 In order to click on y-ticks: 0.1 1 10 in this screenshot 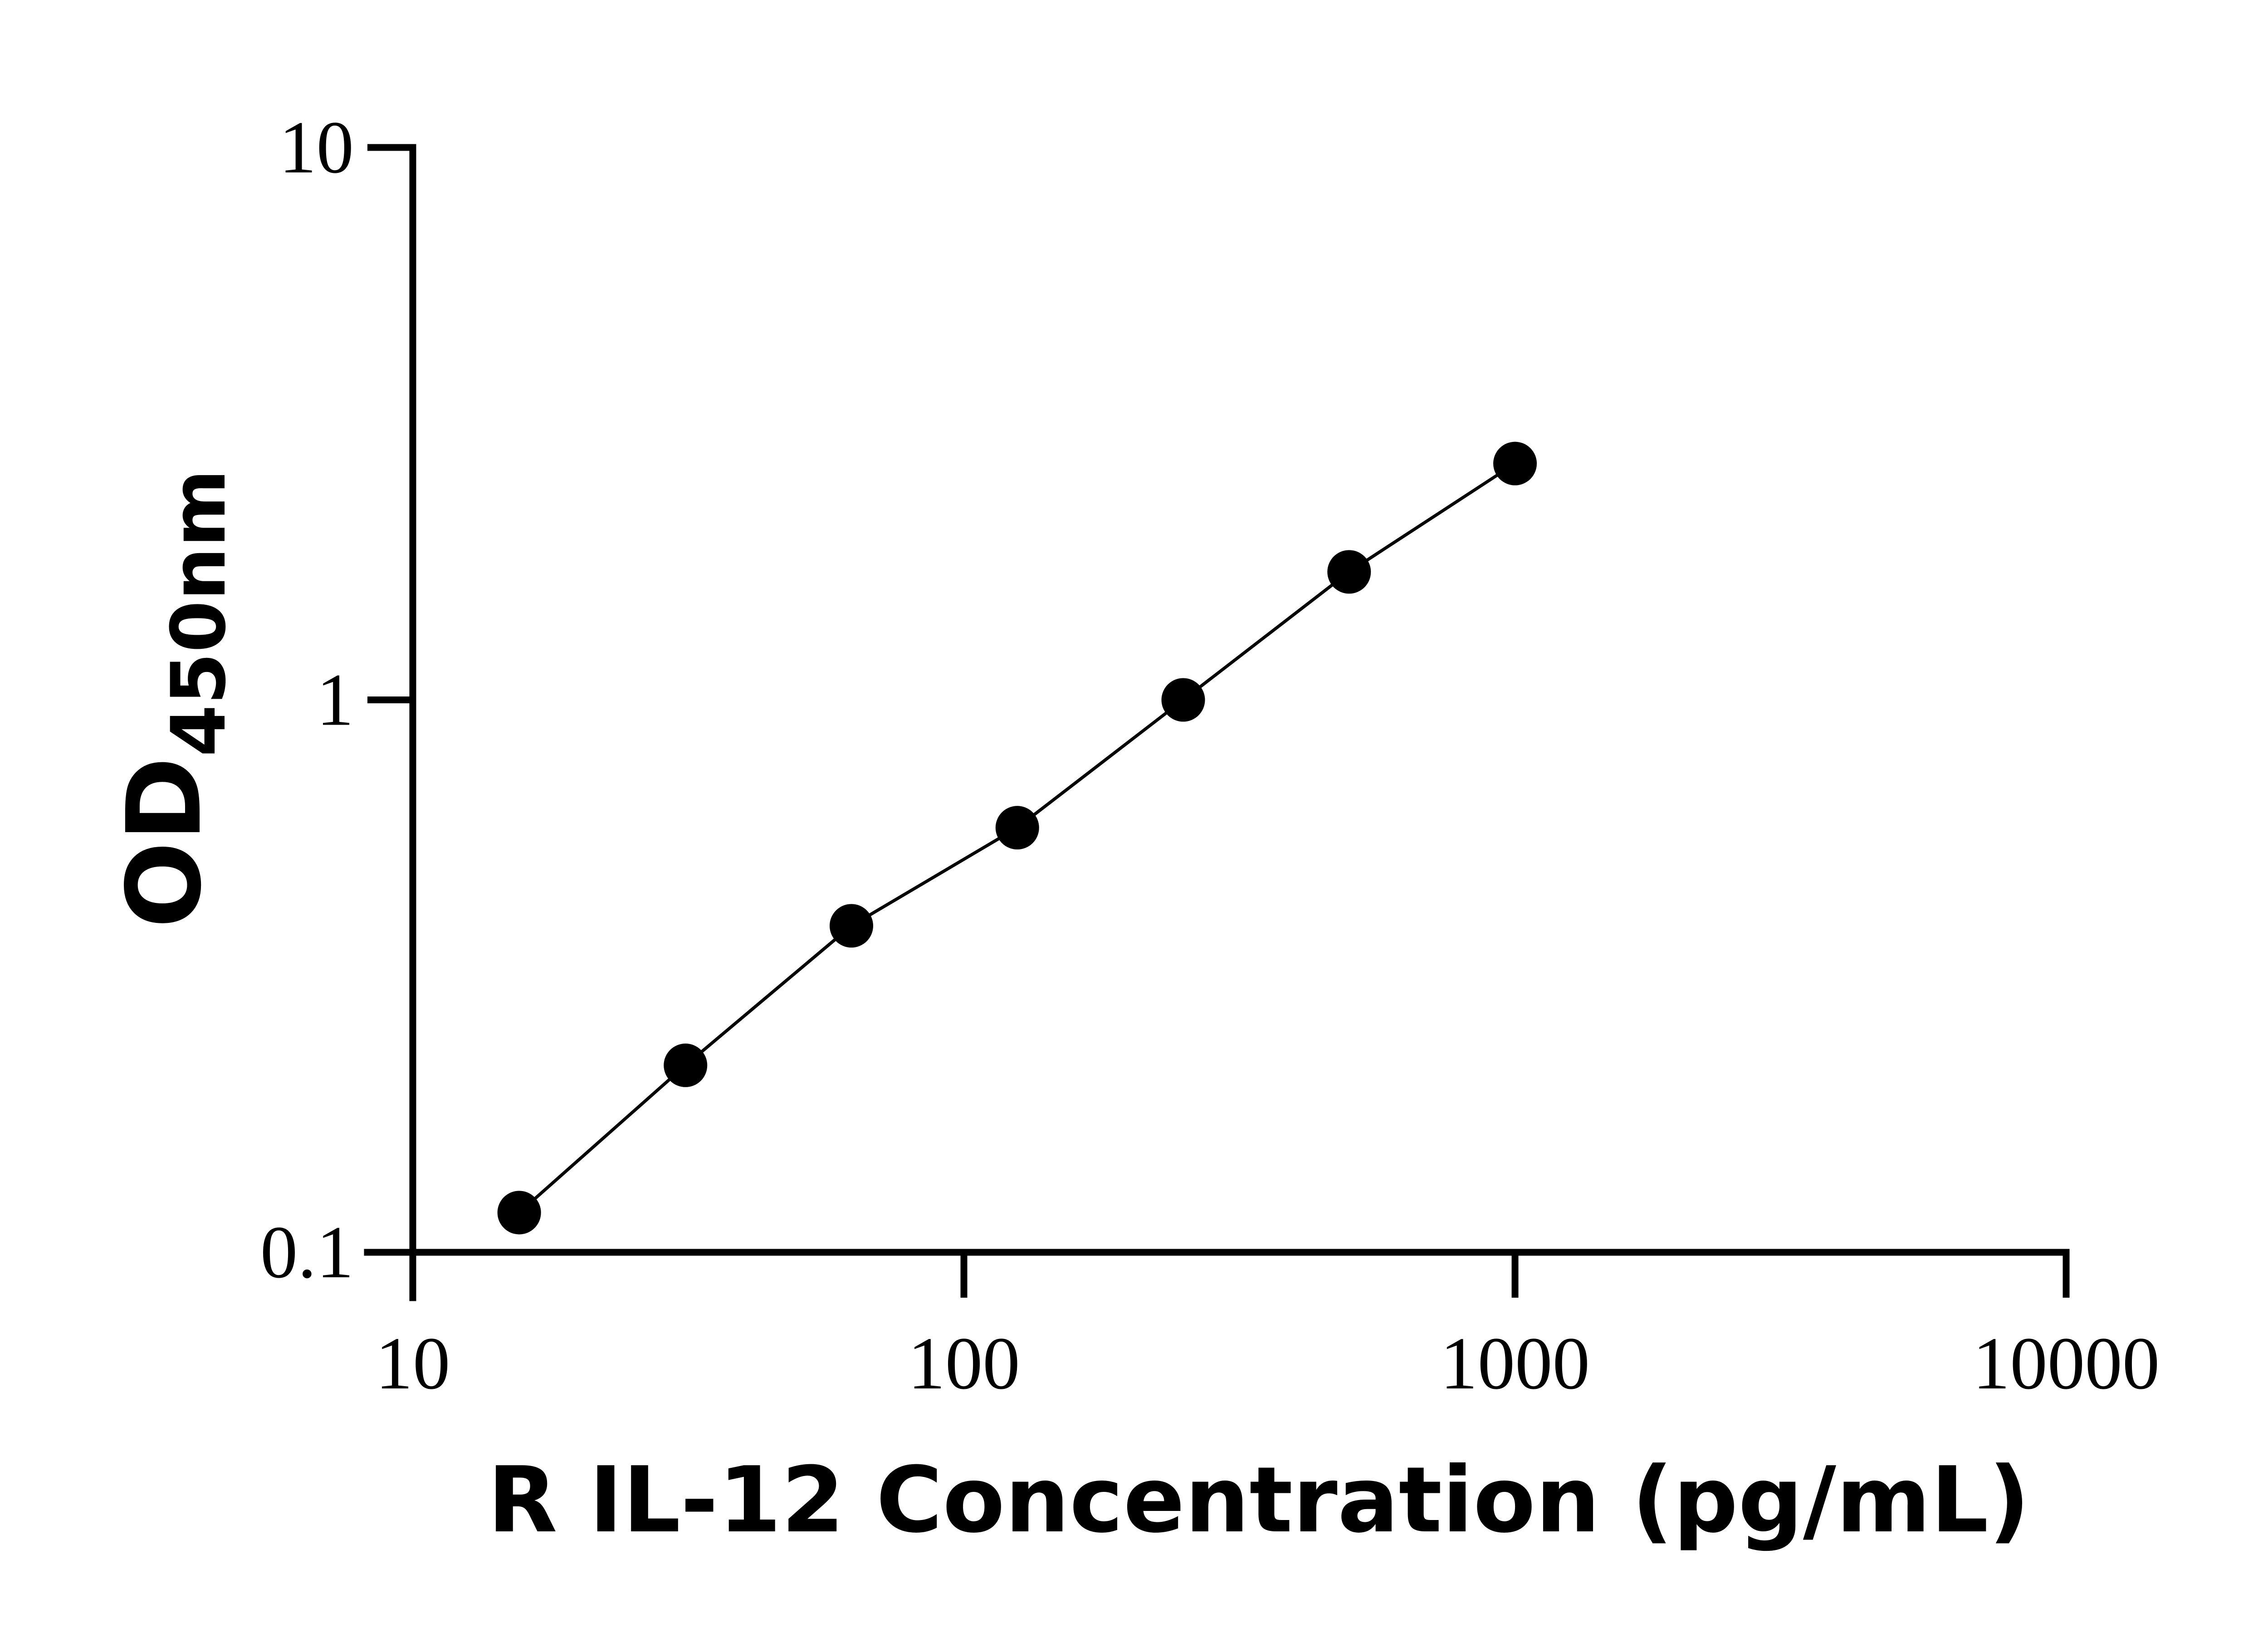, I will do `click(337, 700)`.